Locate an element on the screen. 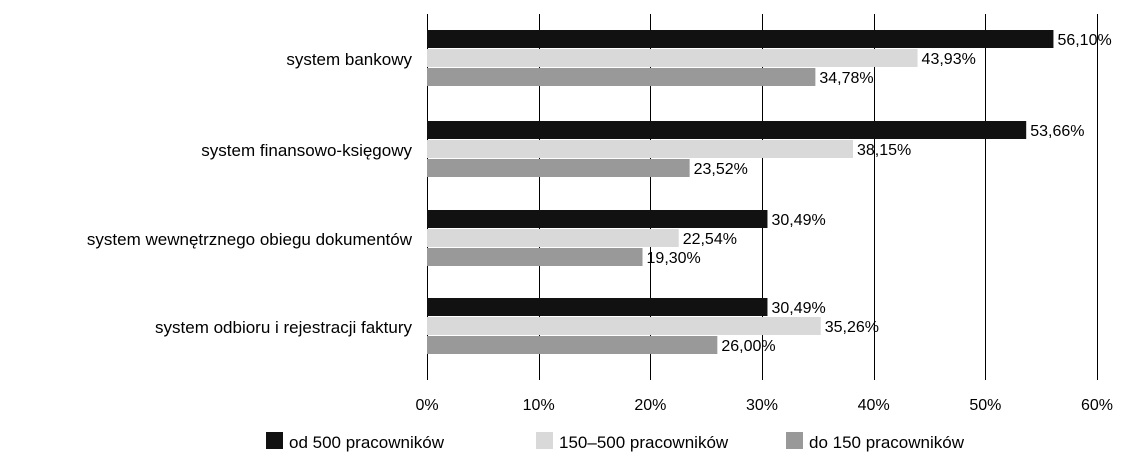 The image size is (1131, 456). category-label: system odbioru i rejestracji faktury is located at coordinates (283, 327).